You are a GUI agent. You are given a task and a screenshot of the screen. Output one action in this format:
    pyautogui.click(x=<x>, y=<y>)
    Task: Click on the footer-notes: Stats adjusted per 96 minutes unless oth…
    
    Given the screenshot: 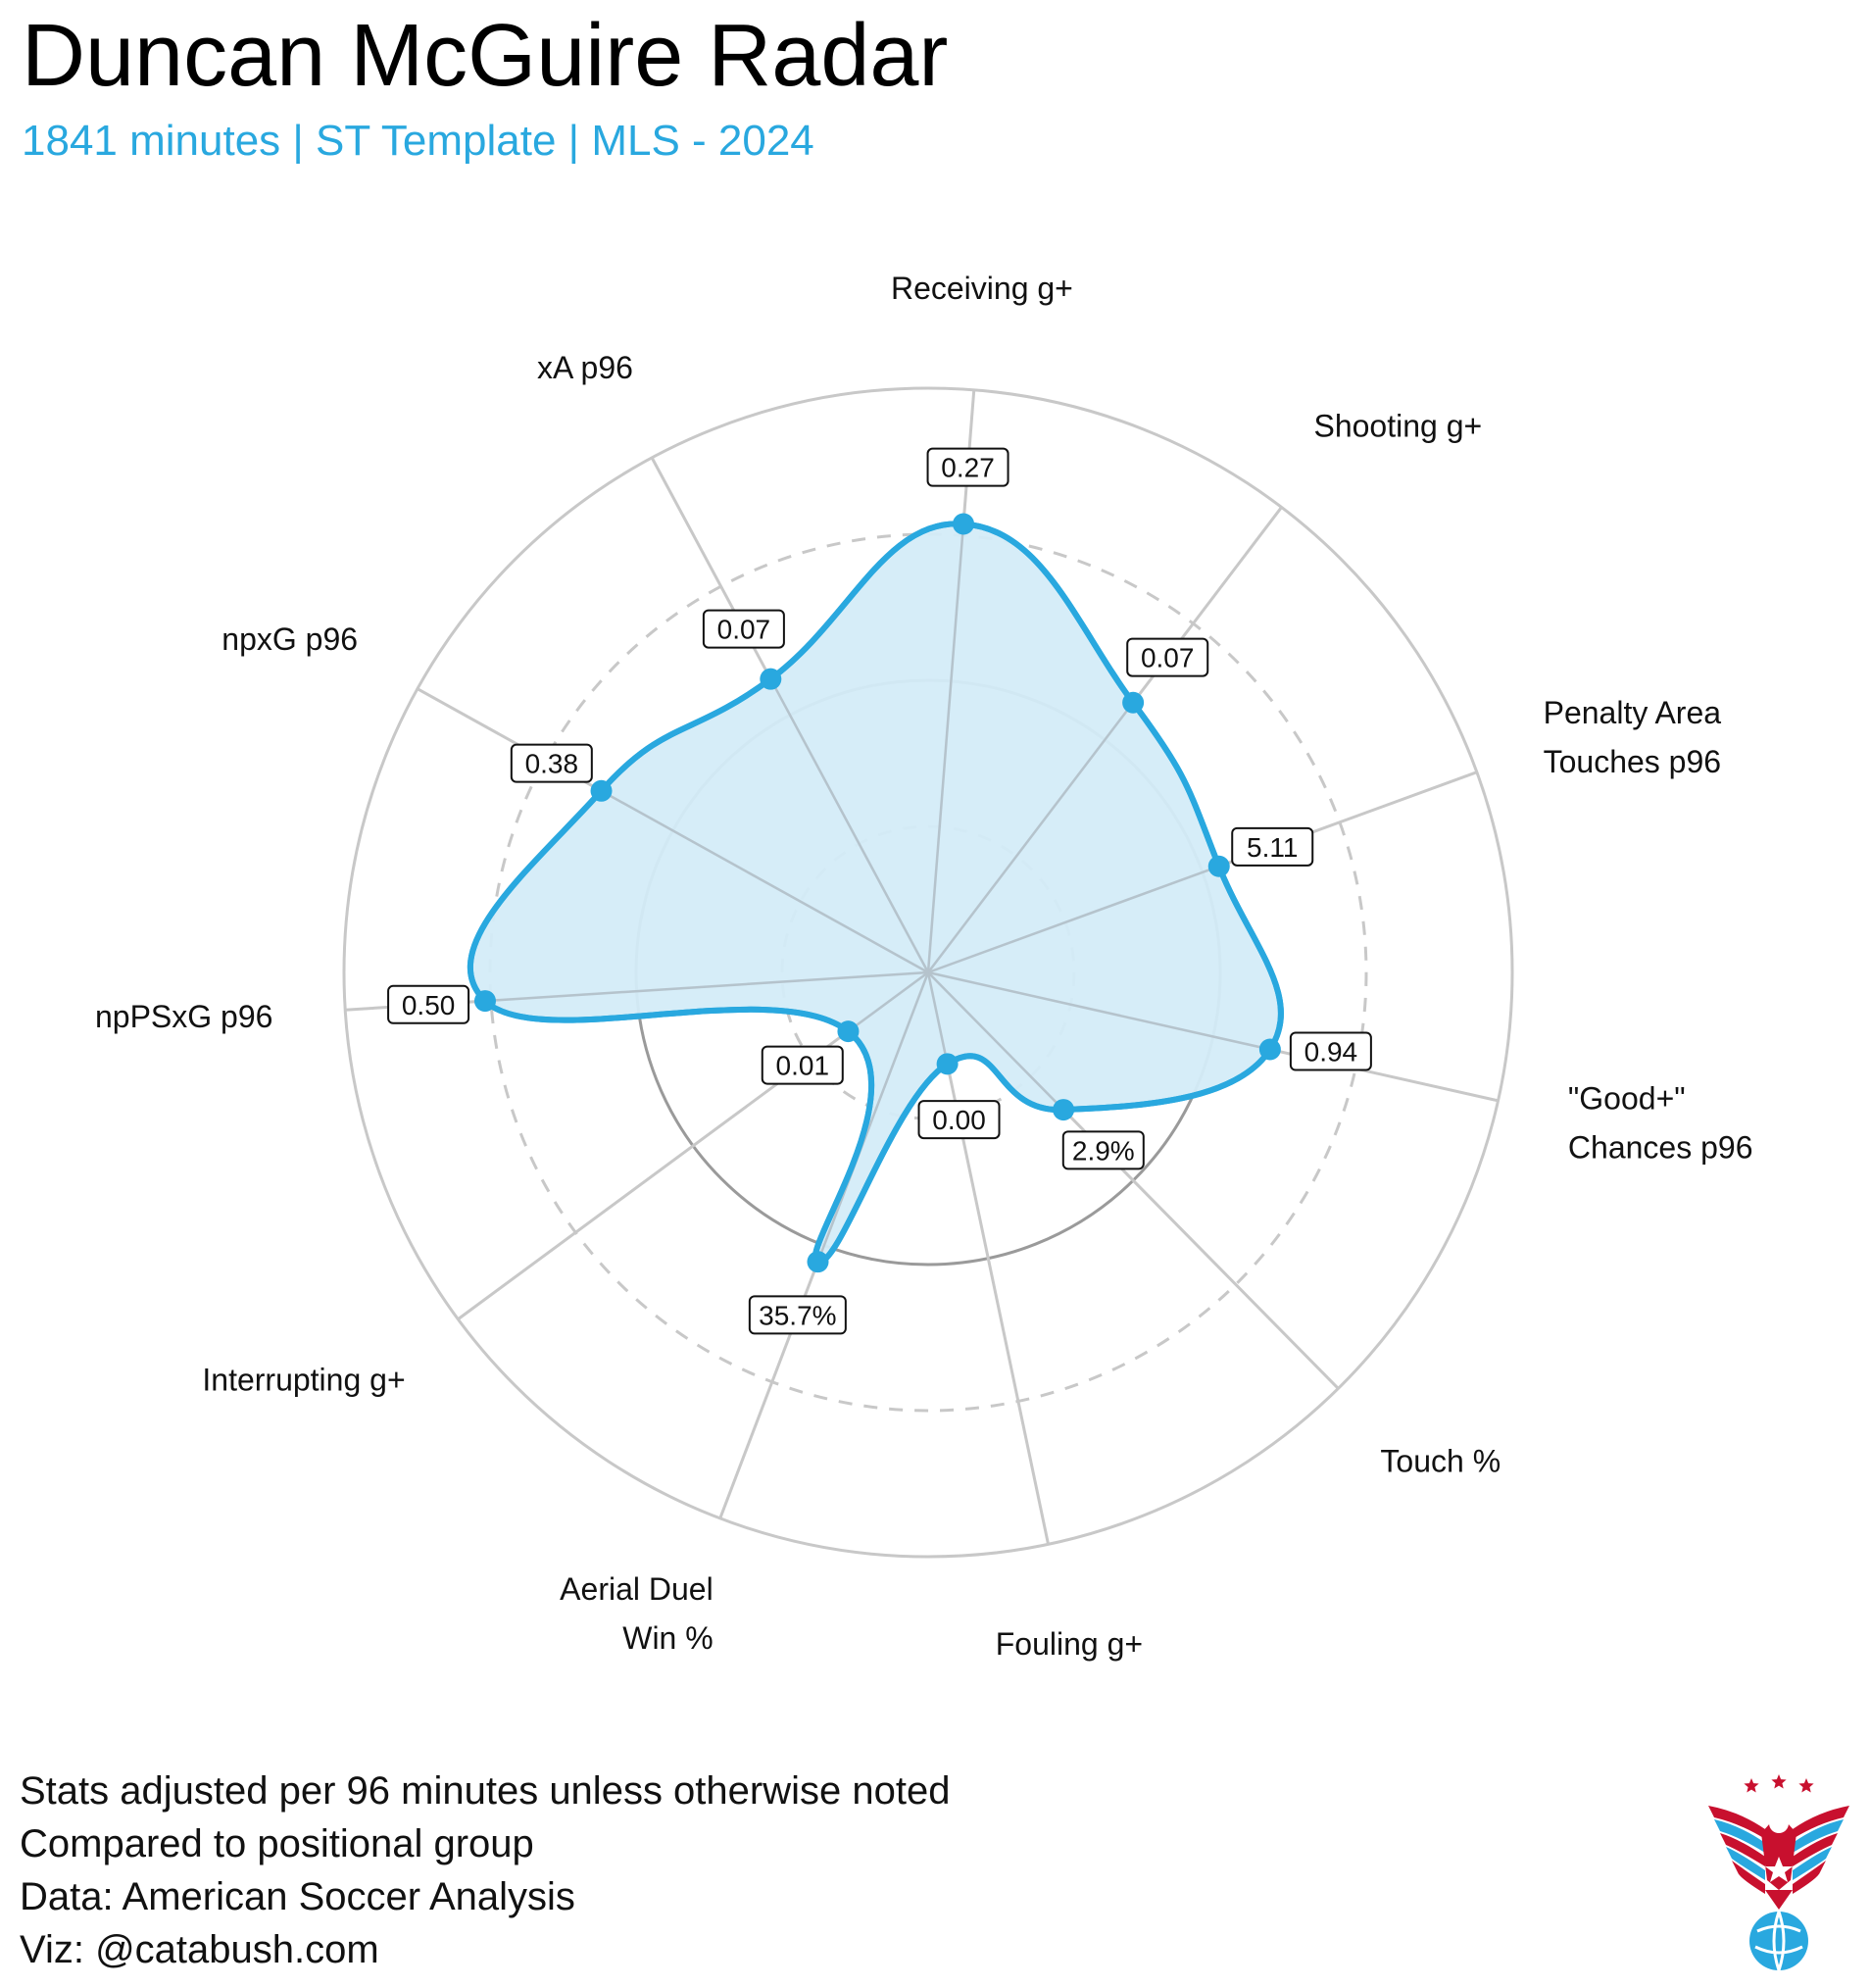 What is the action you would take?
    pyautogui.click(x=485, y=1870)
    